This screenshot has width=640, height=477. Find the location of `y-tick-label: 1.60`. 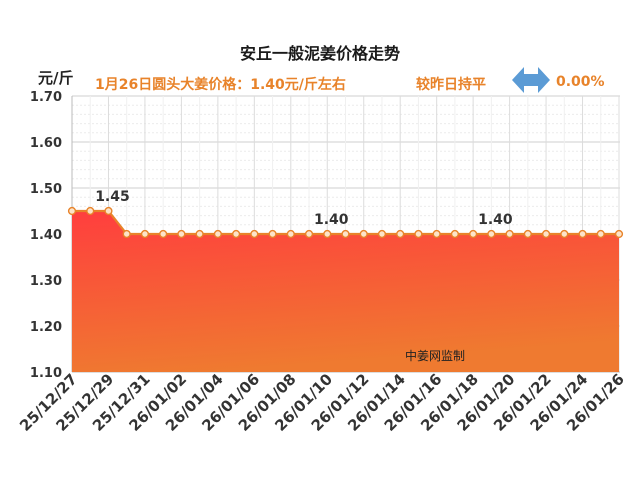

y-tick-label: 1.60 is located at coordinates (46, 143).